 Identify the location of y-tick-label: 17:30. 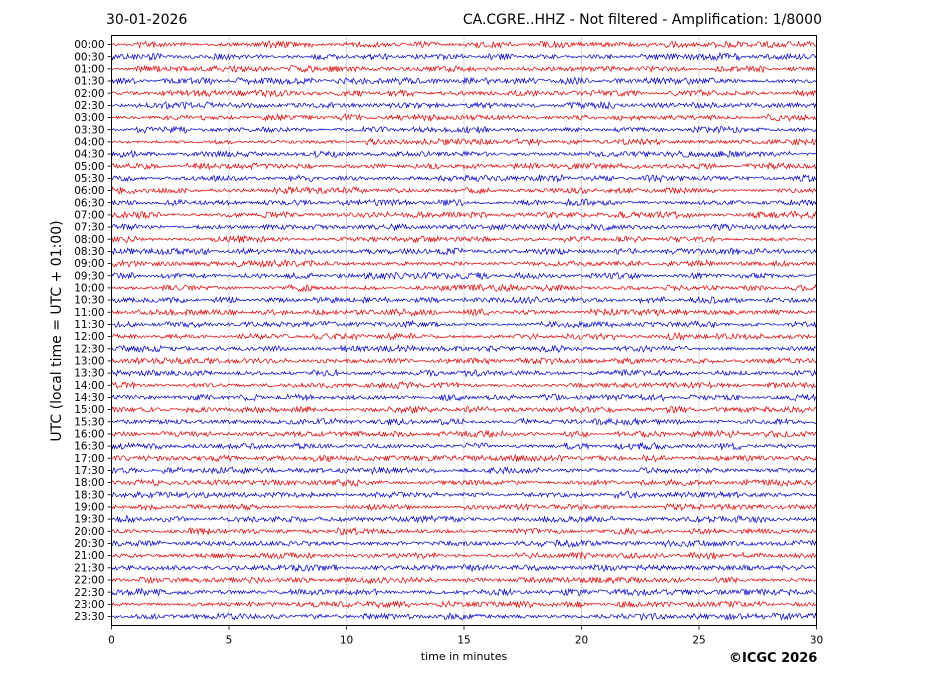
(89, 471).